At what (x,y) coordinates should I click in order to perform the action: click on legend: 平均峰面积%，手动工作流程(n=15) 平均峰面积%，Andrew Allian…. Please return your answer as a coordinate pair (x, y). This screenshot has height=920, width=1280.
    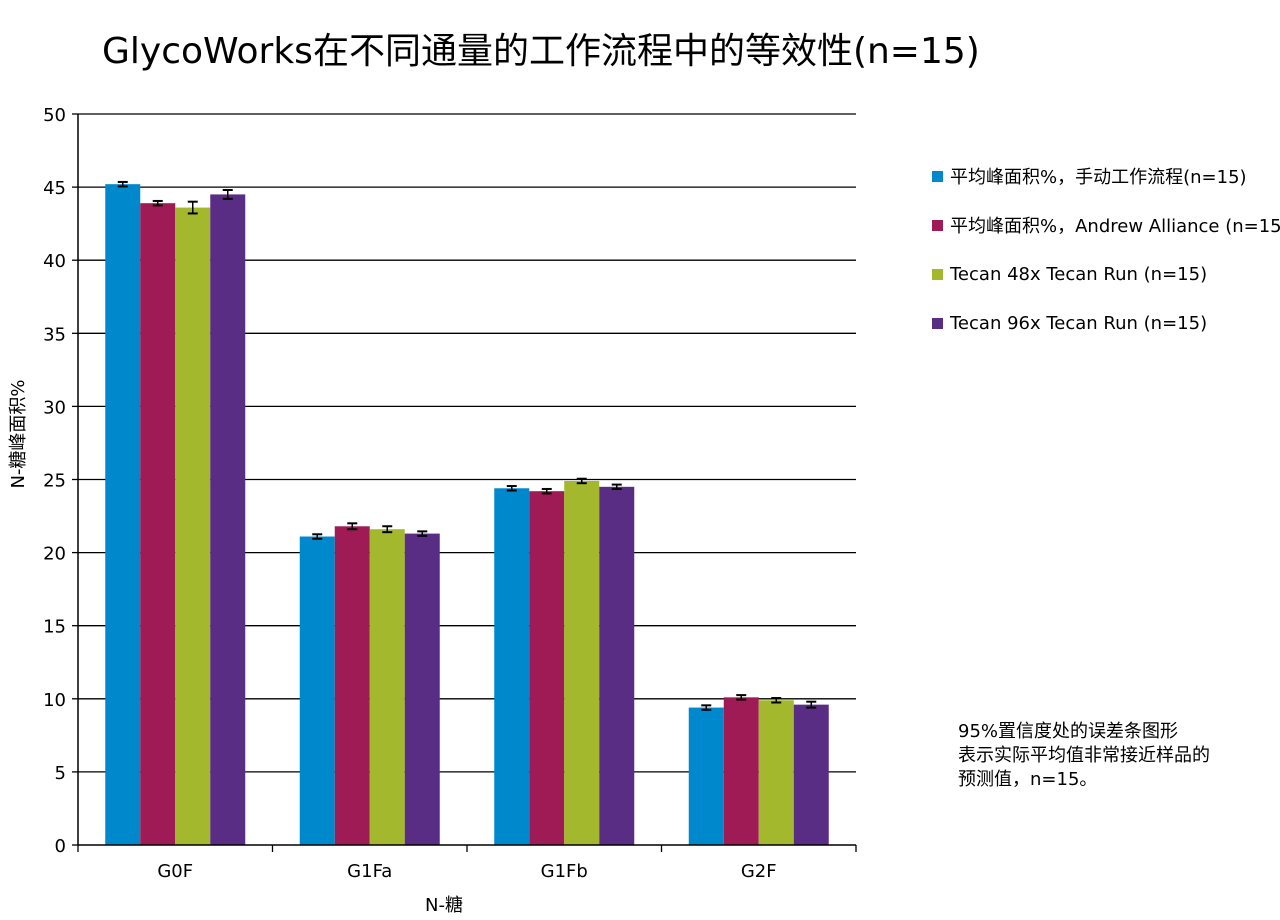
    Looking at the image, I should click on (1106, 262).